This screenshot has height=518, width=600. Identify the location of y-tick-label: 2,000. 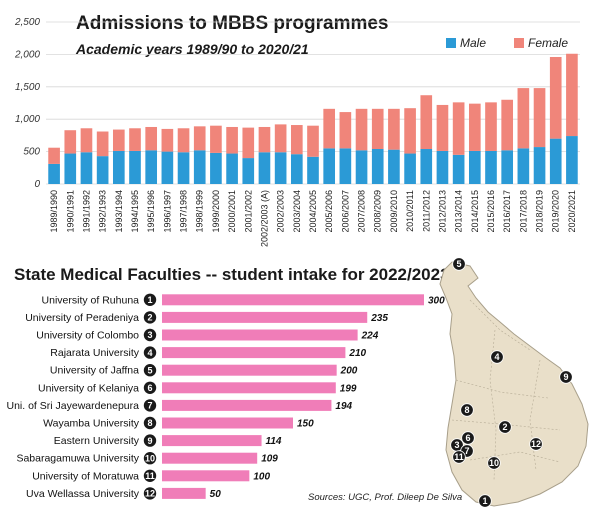
(27, 54).